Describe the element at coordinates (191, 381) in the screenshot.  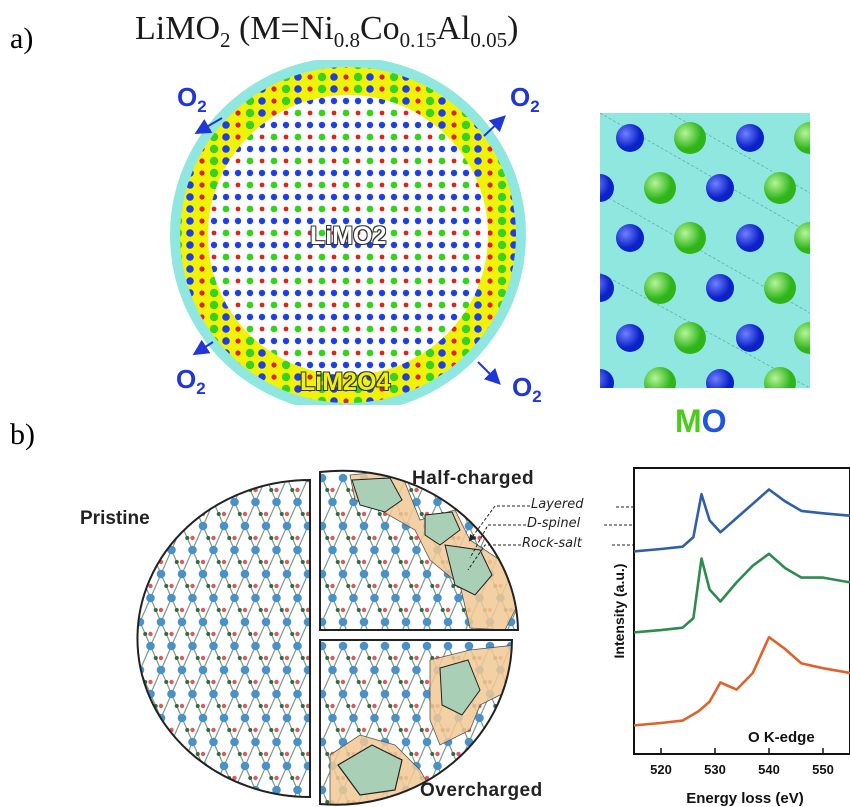
I see `o2-label-bottom-left: O2` at that location.